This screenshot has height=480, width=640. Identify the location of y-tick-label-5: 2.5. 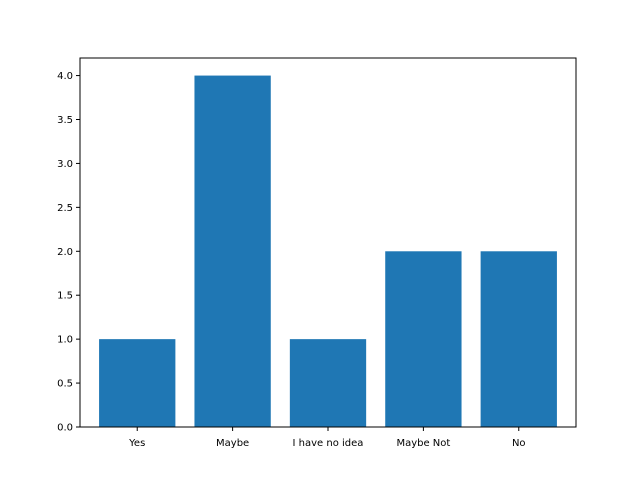
(65, 208).